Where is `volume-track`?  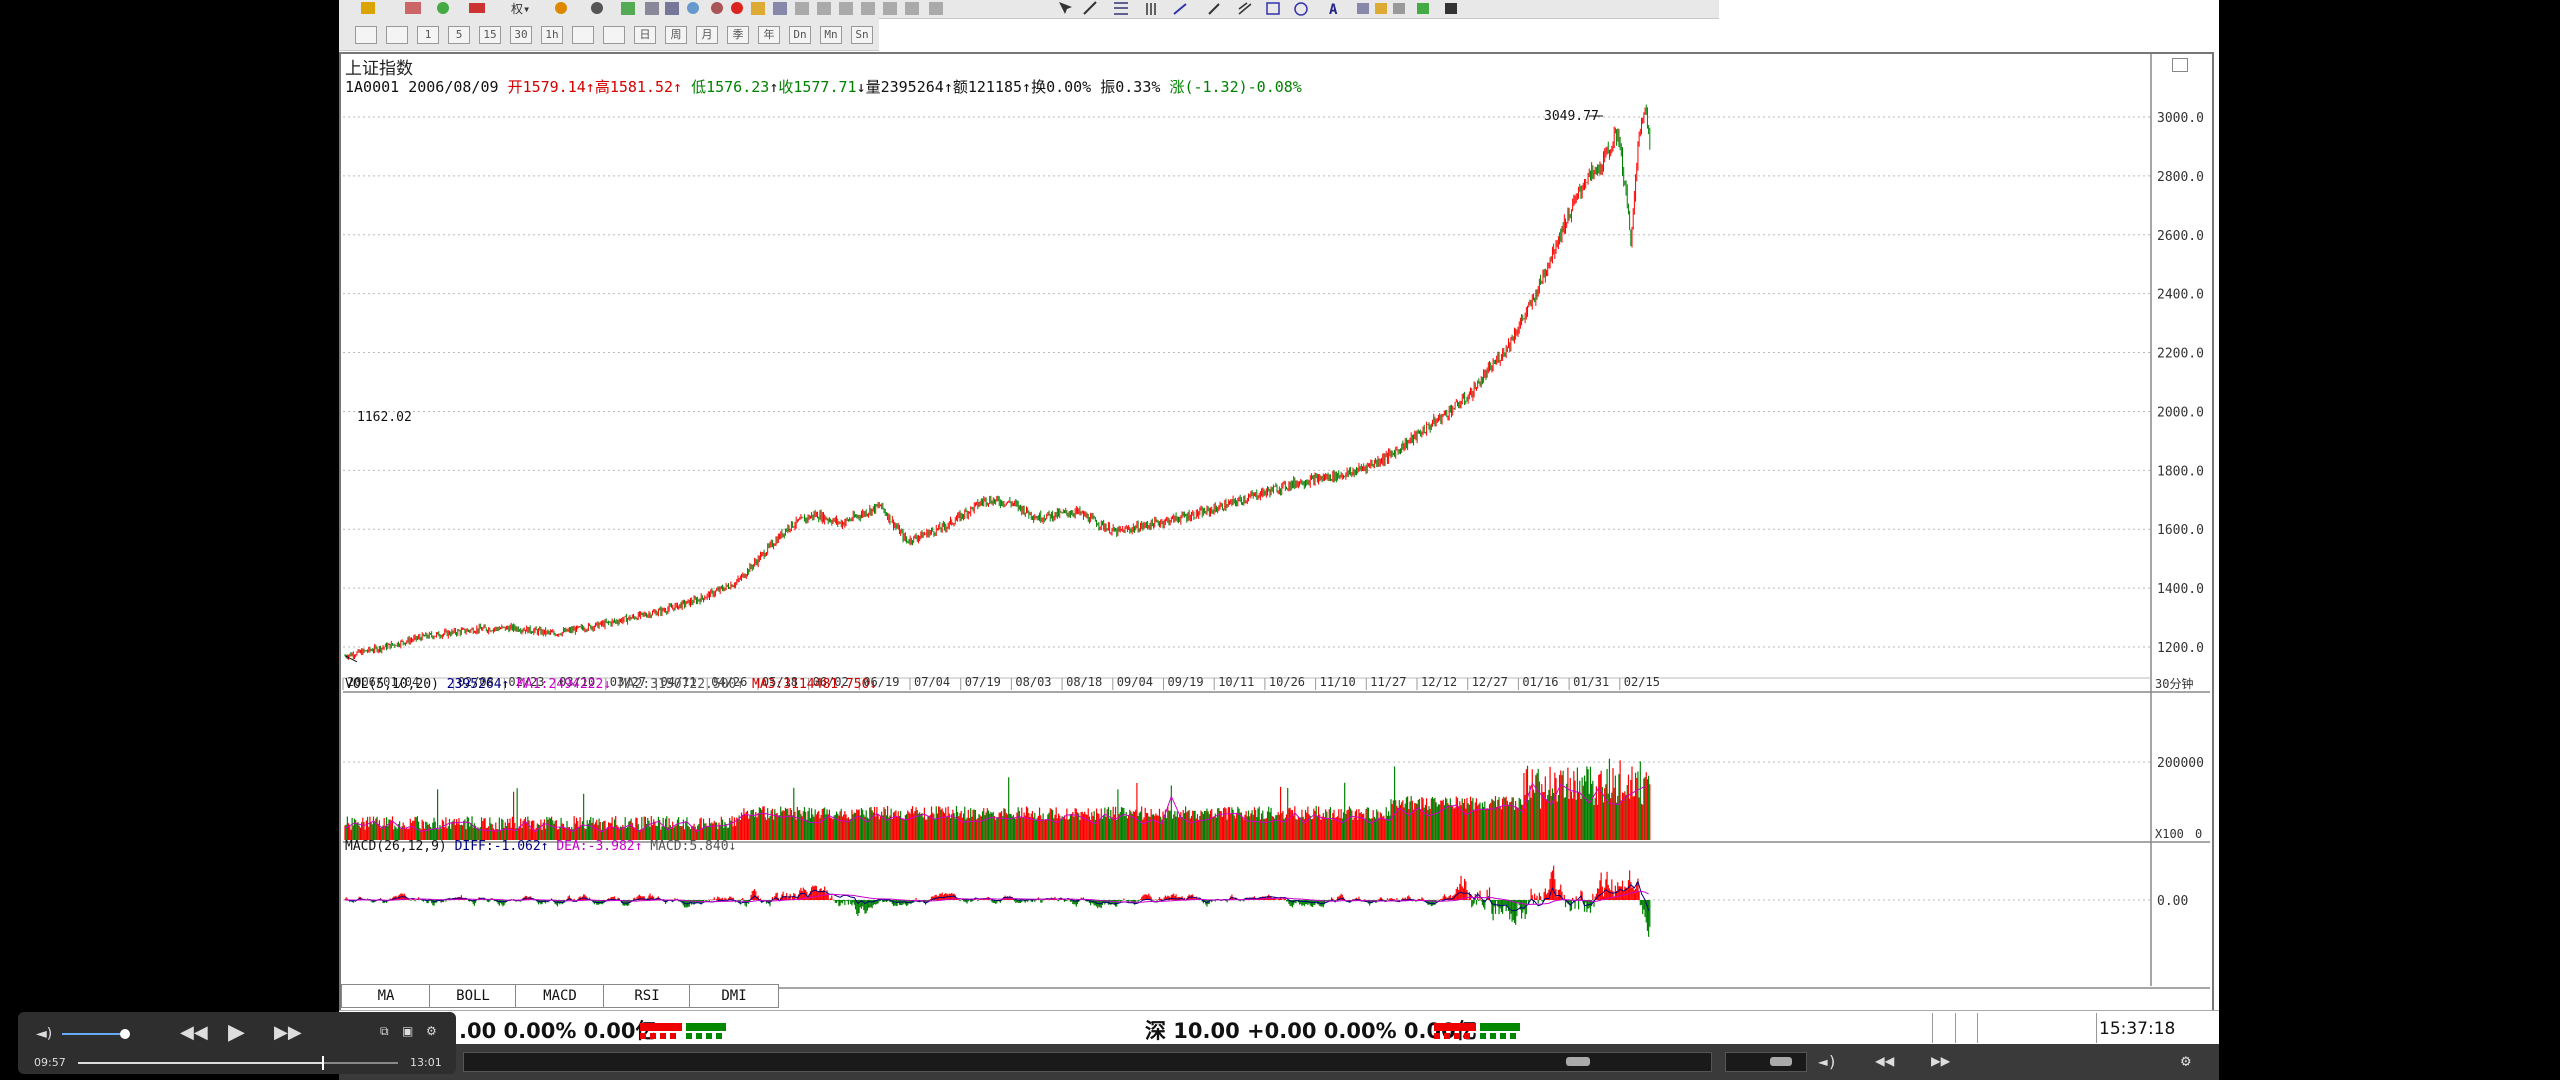
volume-track is located at coordinates (1766, 1062).